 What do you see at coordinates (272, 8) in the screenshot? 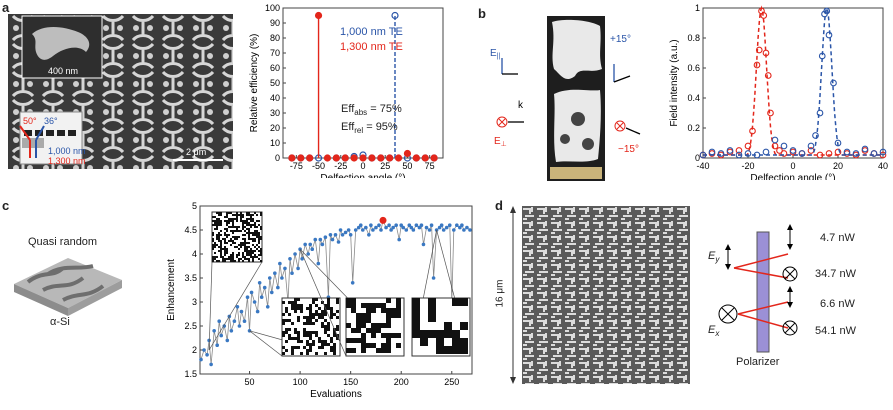
I see `y-tick-label: 100` at bounding box center [272, 8].